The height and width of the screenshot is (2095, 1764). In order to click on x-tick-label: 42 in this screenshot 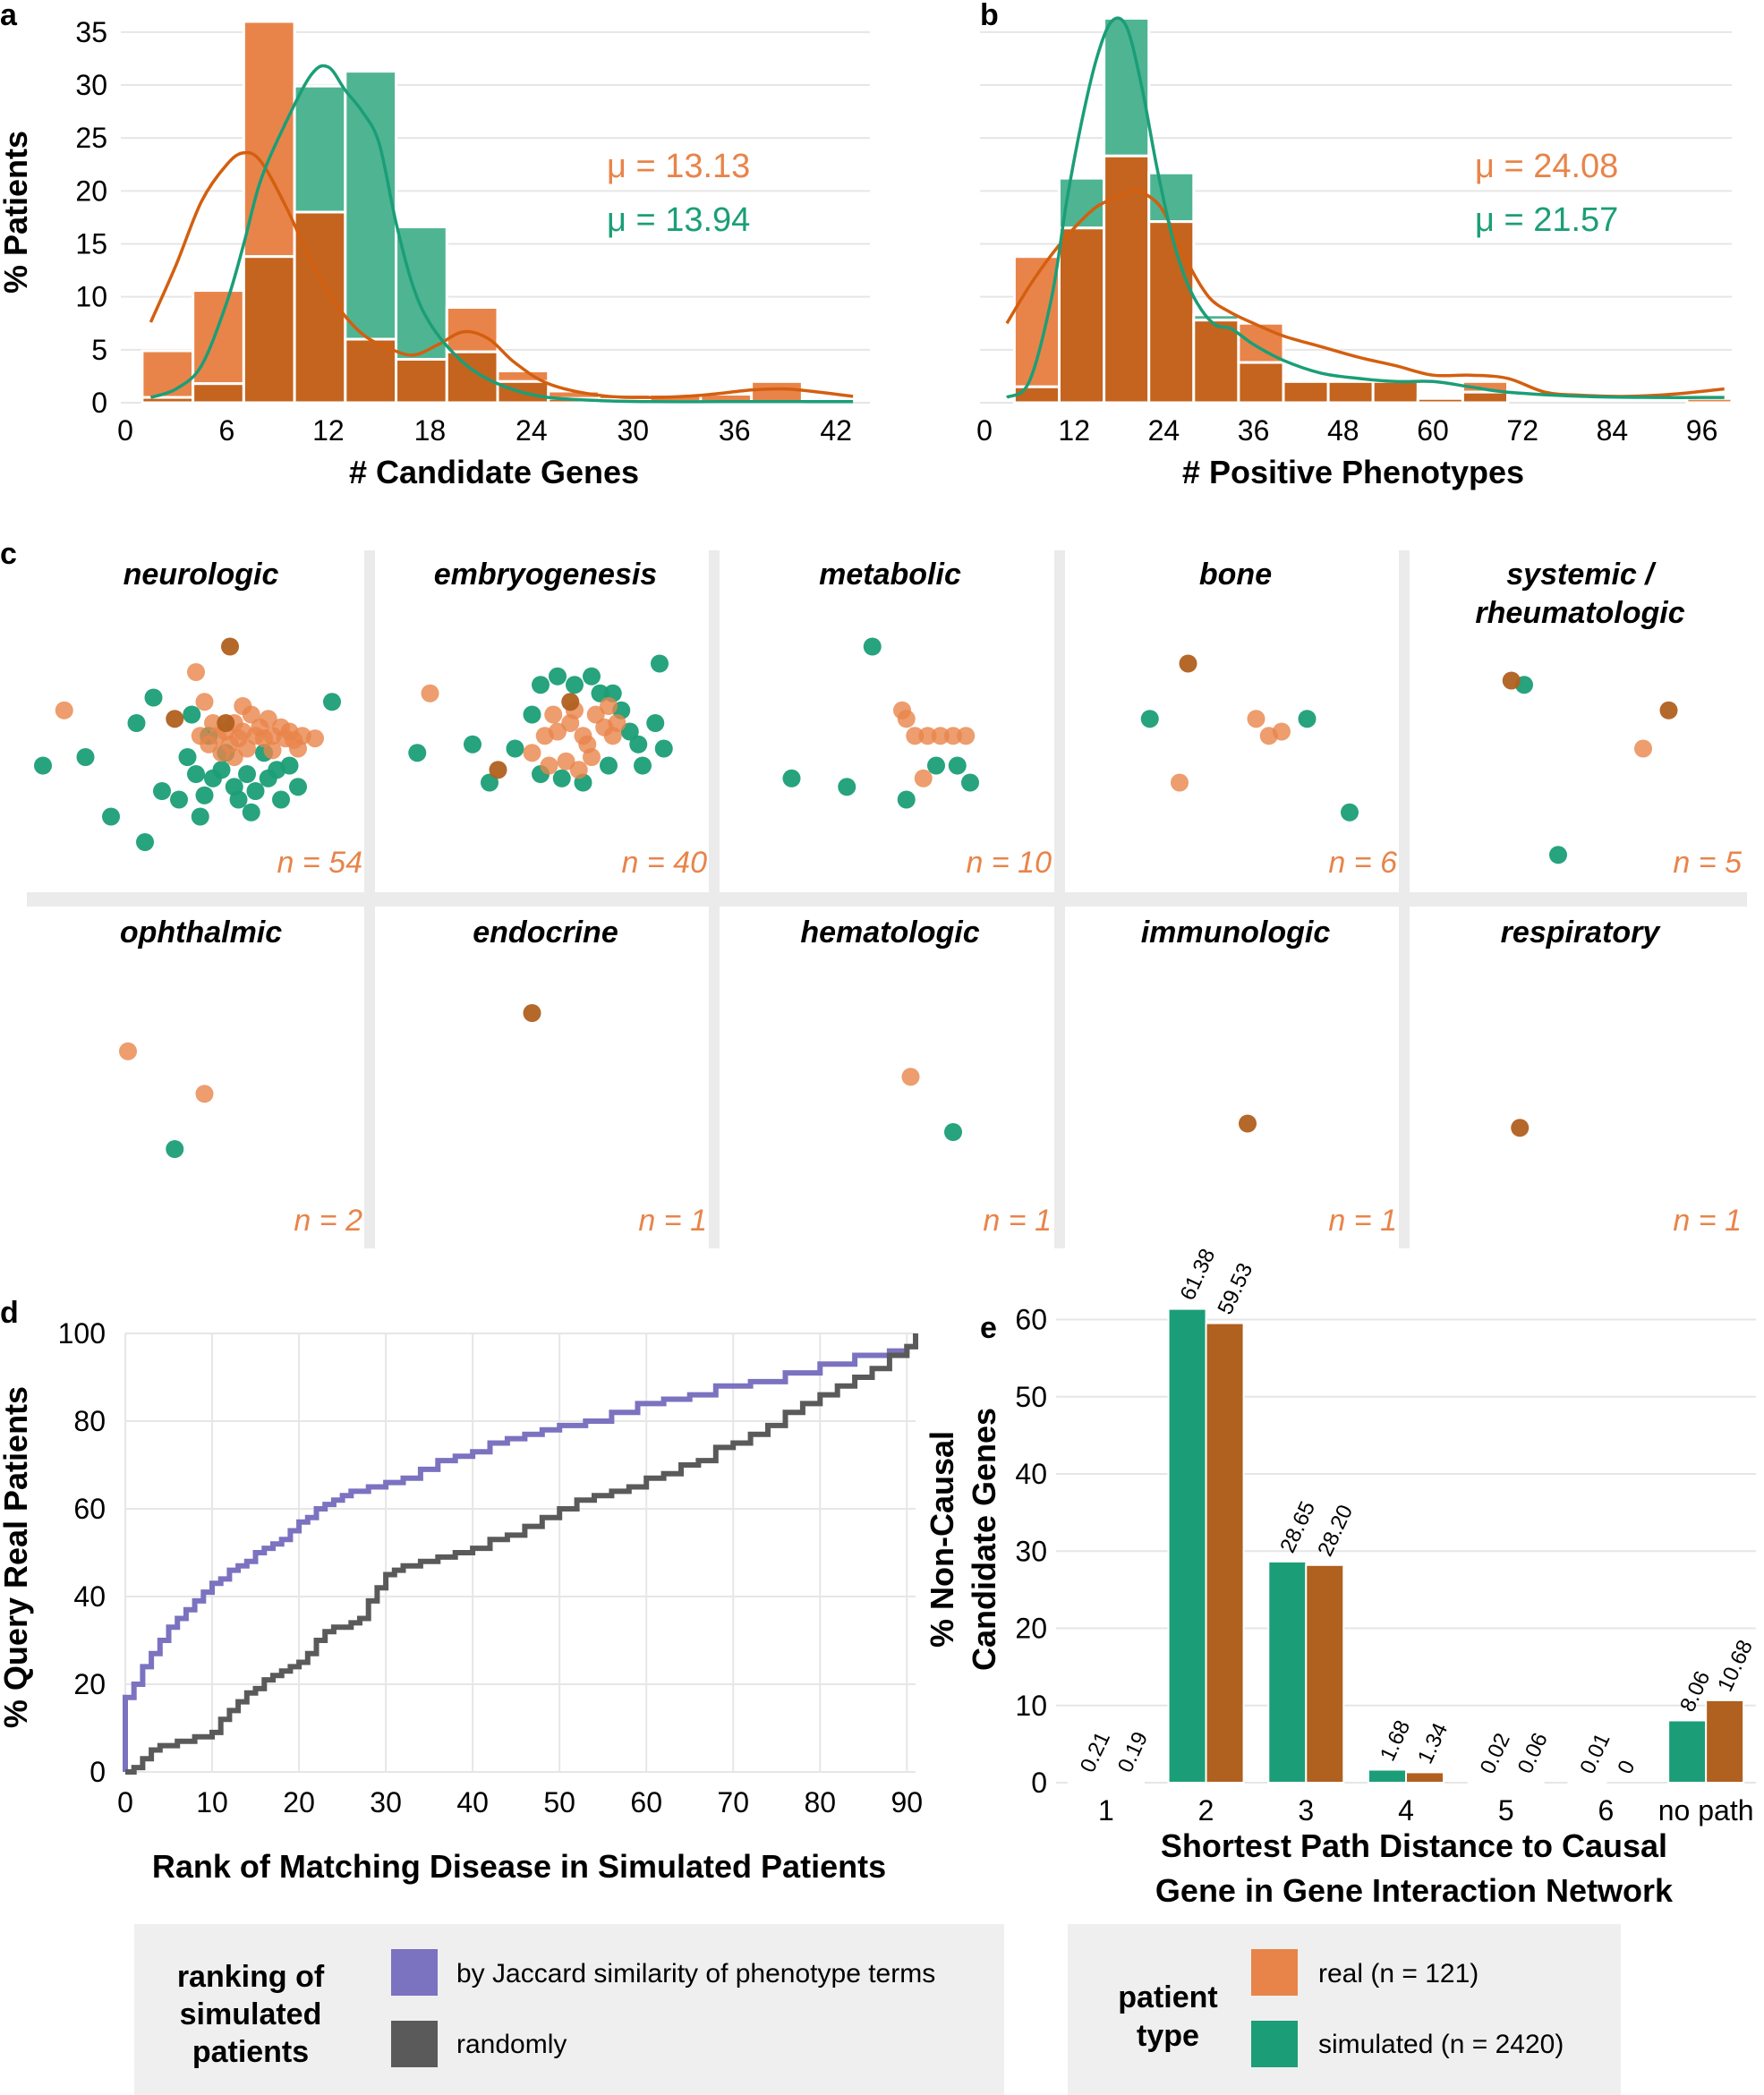, I will do `click(836, 431)`.